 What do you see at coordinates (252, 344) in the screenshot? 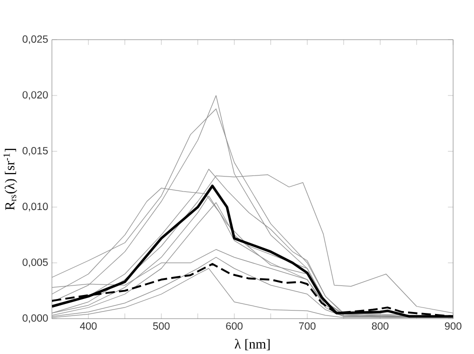
I see `x-axis-title: λ [nm]` at bounding box center [252, 344].